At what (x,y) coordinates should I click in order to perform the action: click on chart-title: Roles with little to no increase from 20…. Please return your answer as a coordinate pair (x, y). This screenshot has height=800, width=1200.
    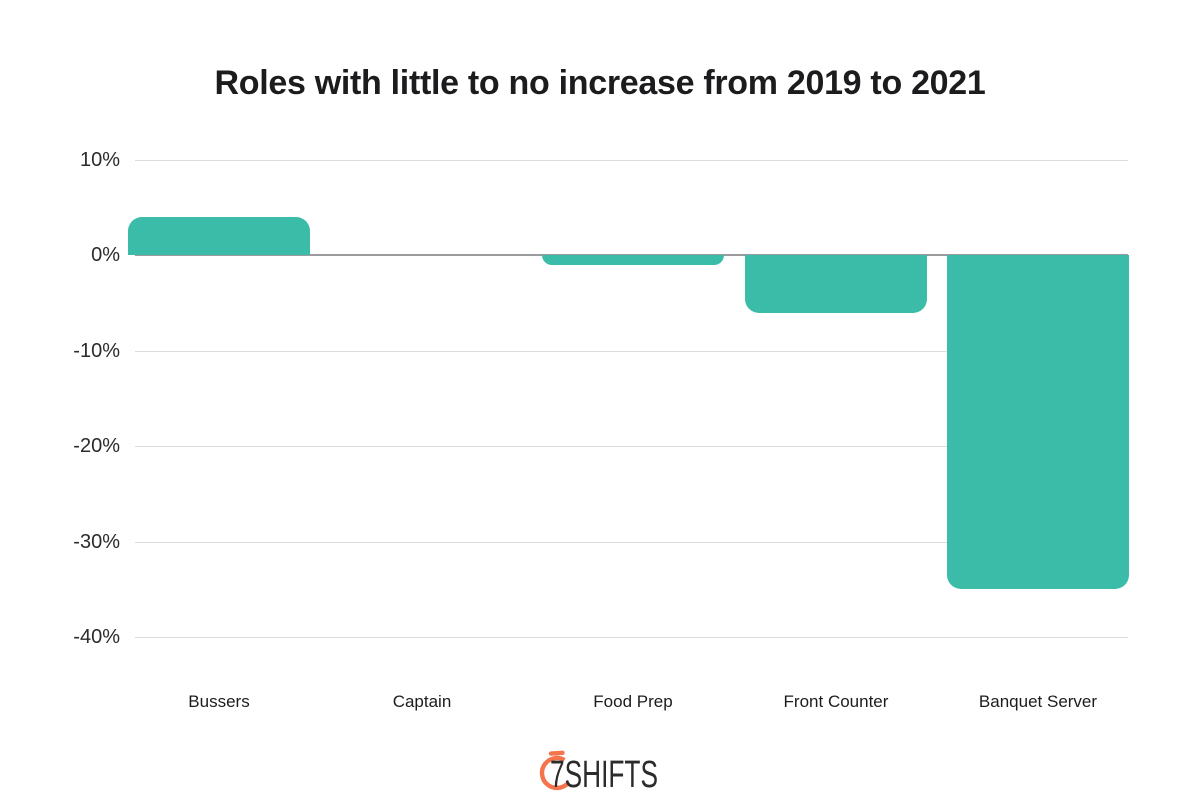
    Looking at the image, I should click on (600, 83).